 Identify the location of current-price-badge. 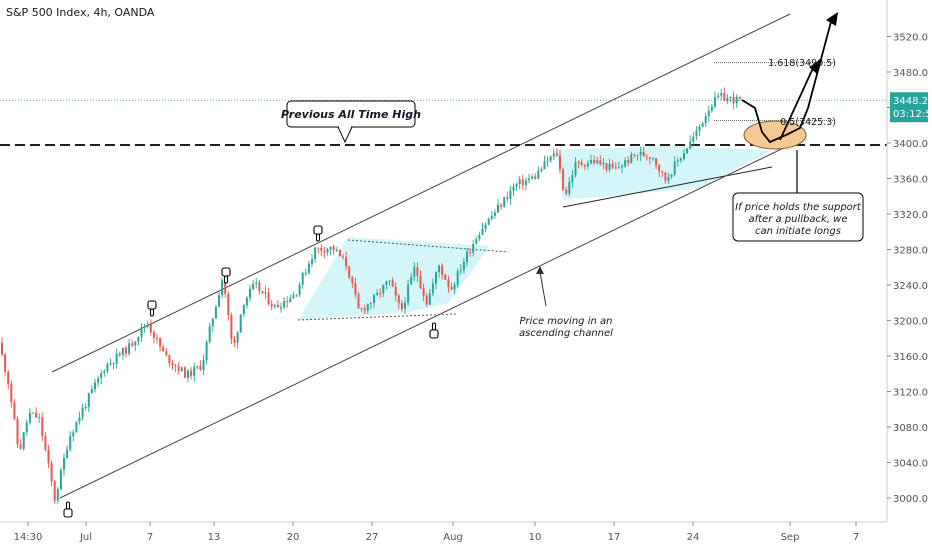
(909, 107).